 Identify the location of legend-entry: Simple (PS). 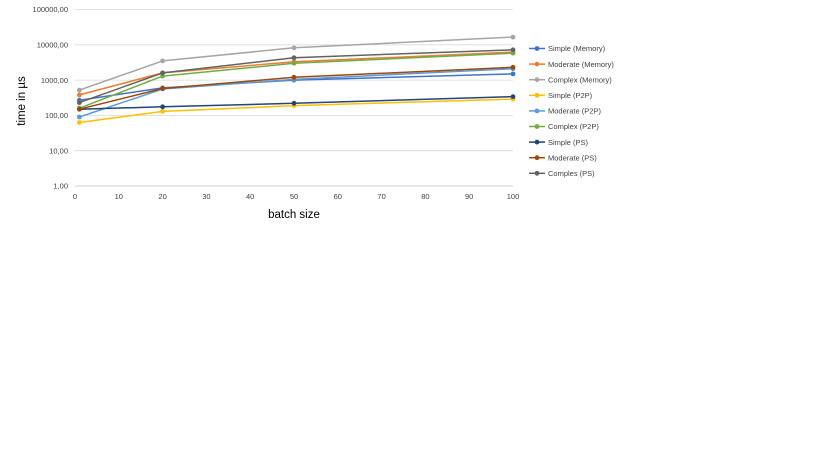
(559, 142).